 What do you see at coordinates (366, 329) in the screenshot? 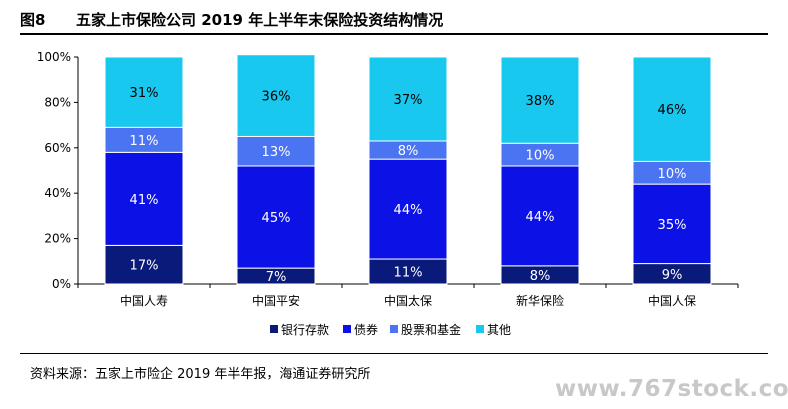
I see `legend-label: 债券` at bounding box center [366, 329].